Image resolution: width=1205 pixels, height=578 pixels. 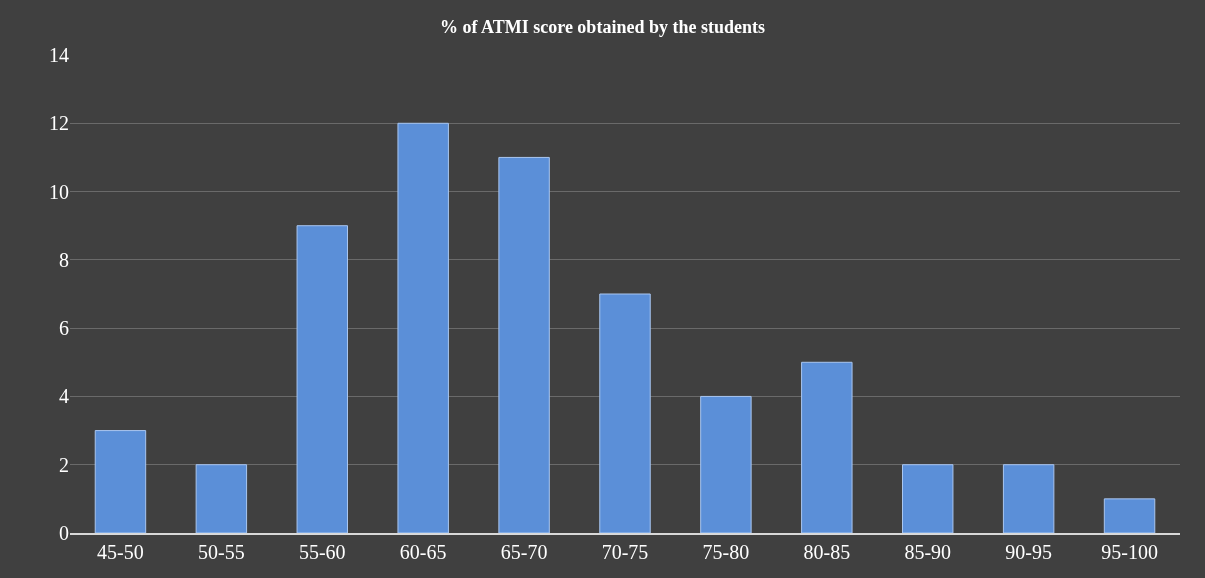 I want to click on x-tick-label: 50-55, so click(x=221, y=551).